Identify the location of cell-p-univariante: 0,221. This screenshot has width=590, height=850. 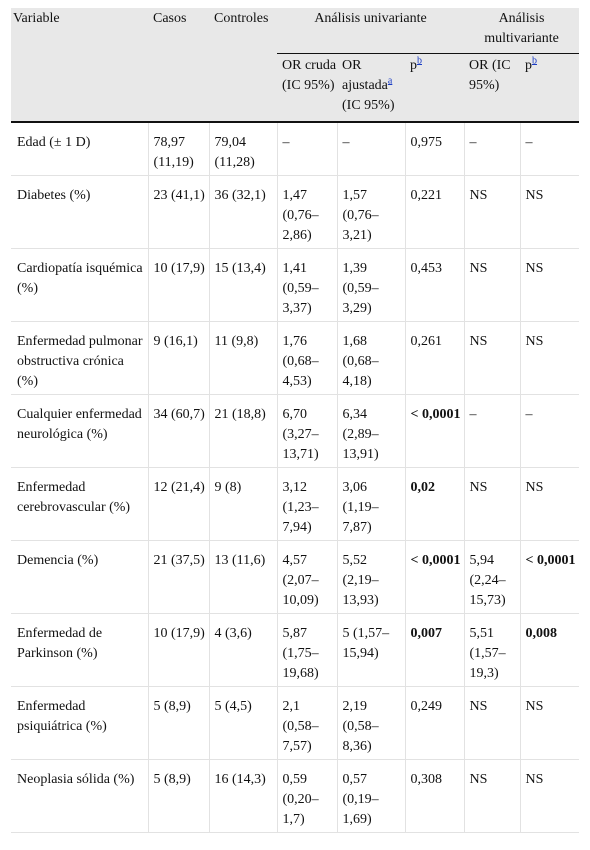
(434, 212).